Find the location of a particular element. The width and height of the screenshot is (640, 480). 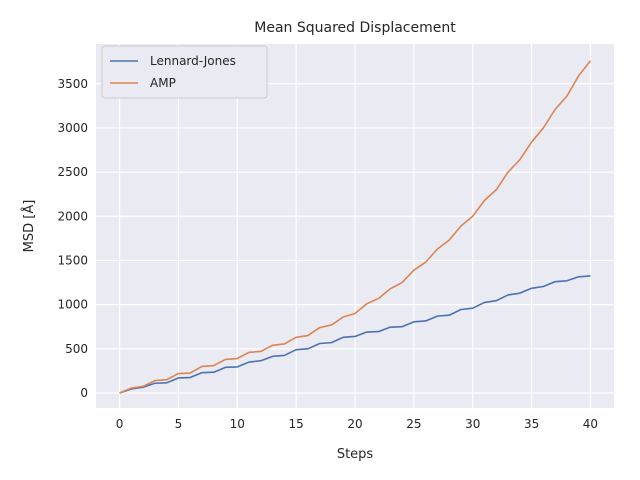

y-tick-label: 3000 is located at coordinates (72, 128).